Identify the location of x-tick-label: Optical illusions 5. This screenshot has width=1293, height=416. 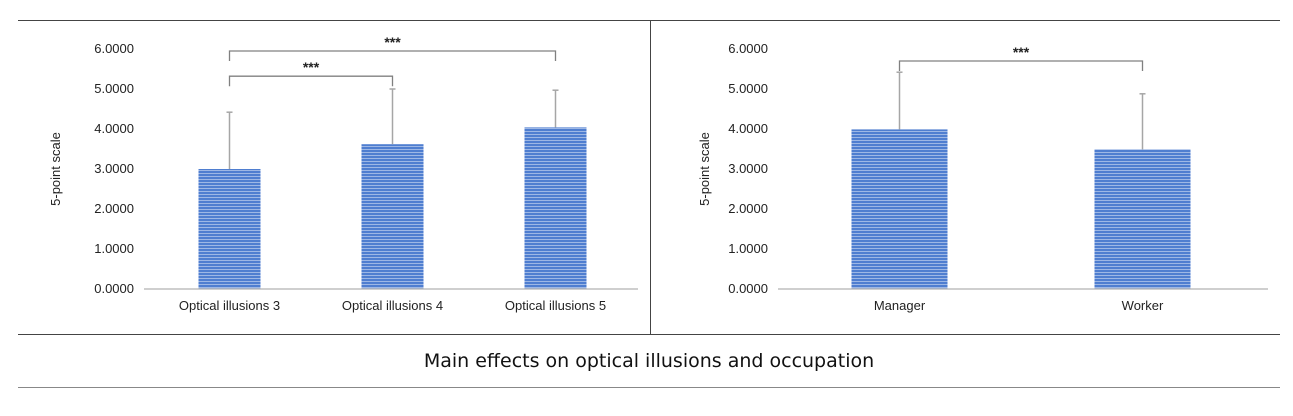
(555, 305).